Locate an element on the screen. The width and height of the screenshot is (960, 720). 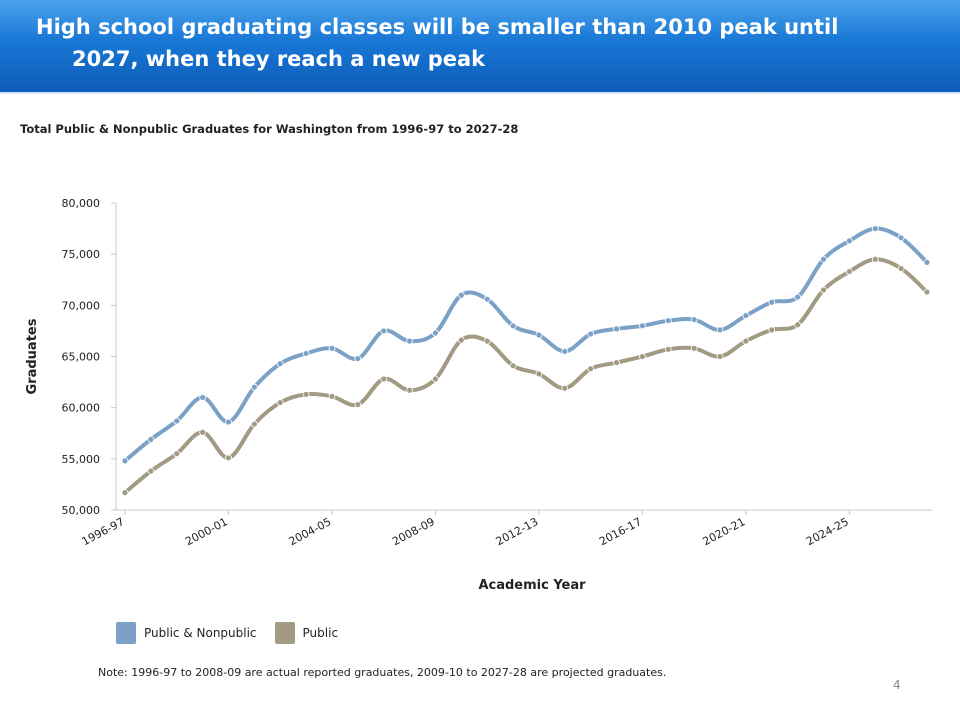
chart-legend: Public & Nonpublic Public is located at coordinates (236, 633).